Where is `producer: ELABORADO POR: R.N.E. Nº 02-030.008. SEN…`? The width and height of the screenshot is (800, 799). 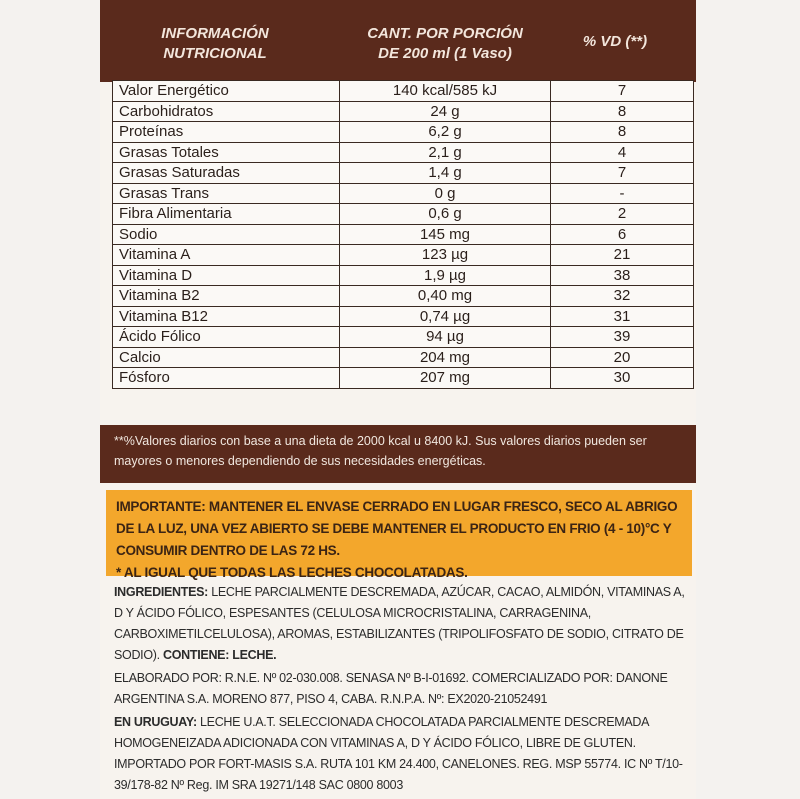
producer: ELABORADO POR: R.N.E. Nº 02-030.008. SEN… is located at coordinates (391, 688).